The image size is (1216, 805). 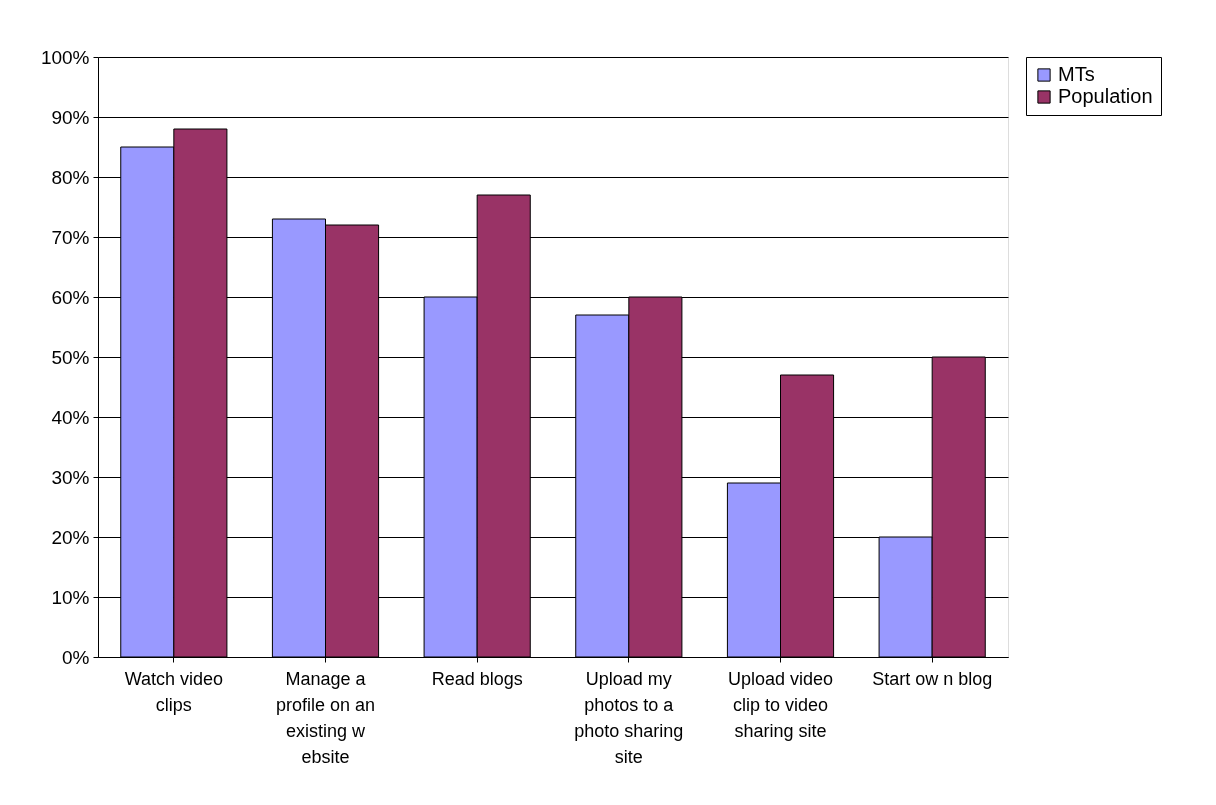 I want to click on y-tick-label: 40%, so click(x=70, y=417).